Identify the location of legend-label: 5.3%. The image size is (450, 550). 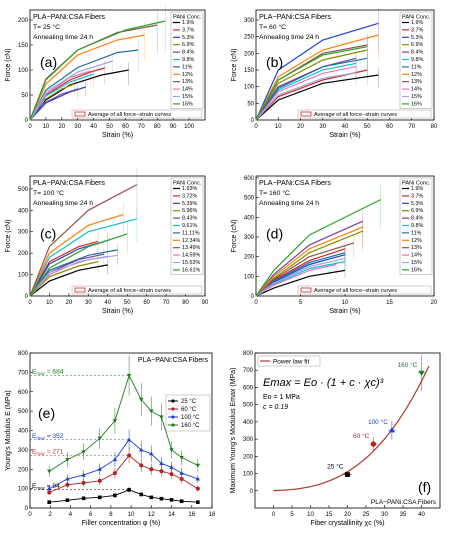
(188, 38).